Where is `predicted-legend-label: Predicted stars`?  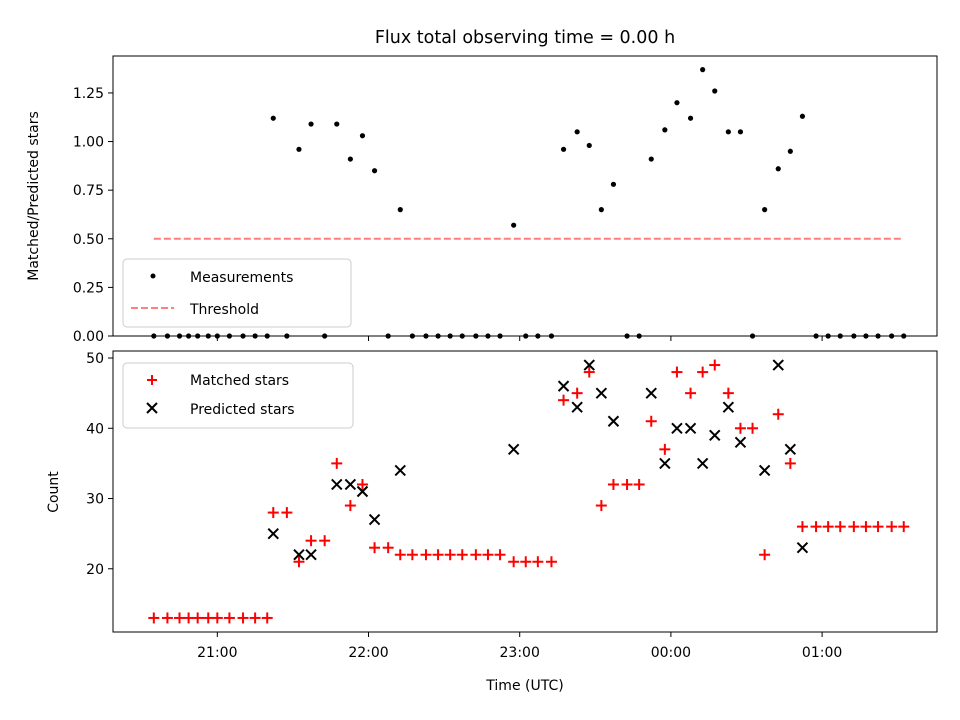
predicted-legend-label: Predicted stars is located at coordinates (242, 410).